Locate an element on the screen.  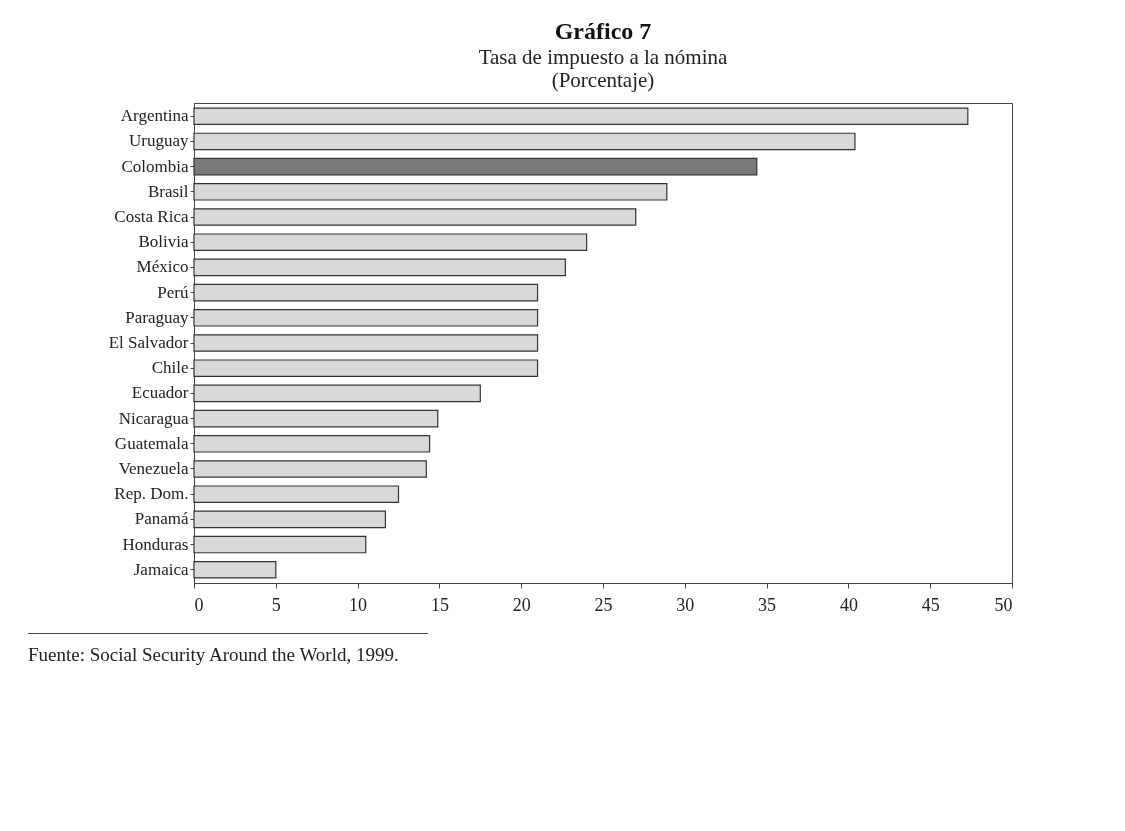
y-tick-label: Brasil is located at coordinates (168, 191).